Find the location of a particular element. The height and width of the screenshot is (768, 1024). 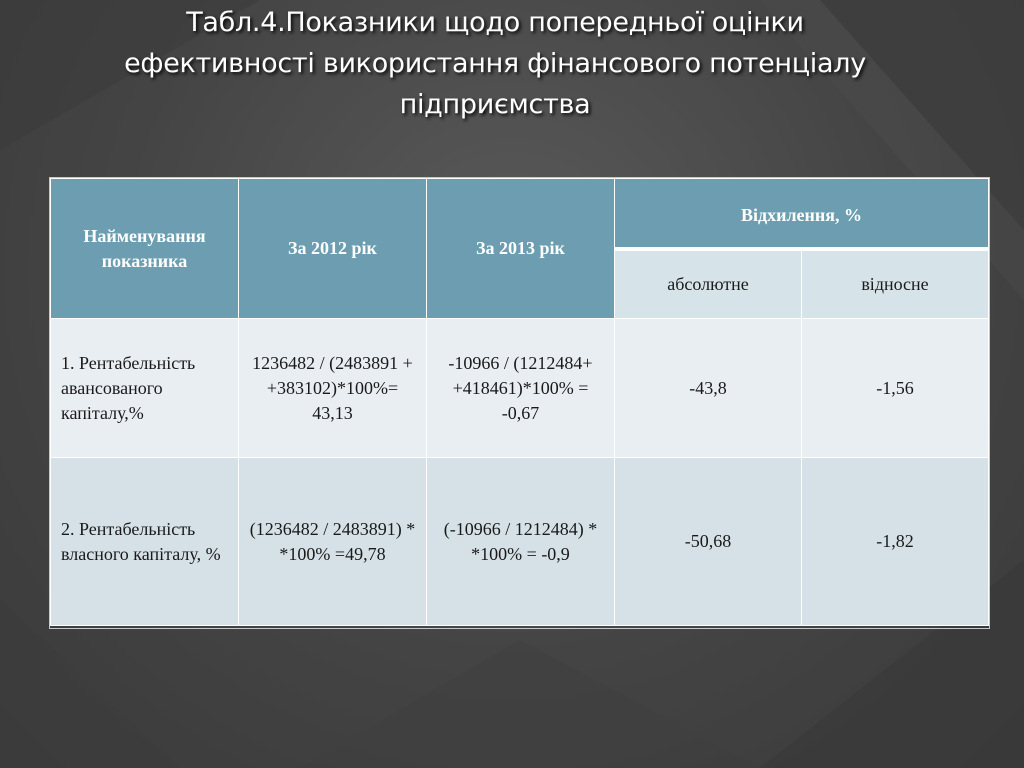

header-name: Найменування показника is located at coordinates (144, 248).